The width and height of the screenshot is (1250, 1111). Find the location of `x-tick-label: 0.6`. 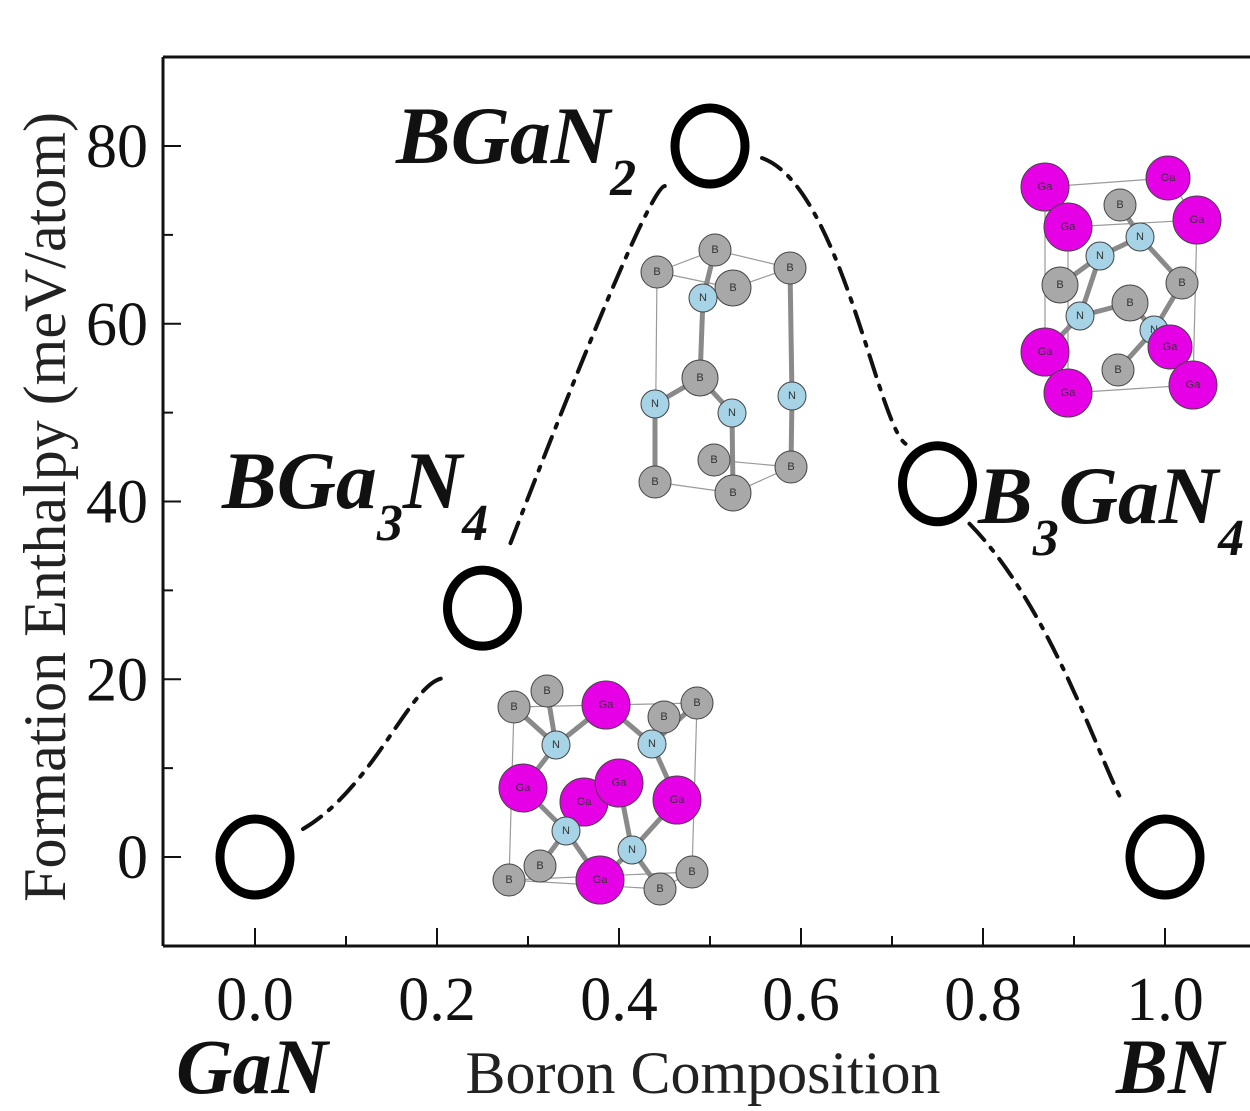

x-tick-label: 0.6 is located at coordinates (801, 1000).